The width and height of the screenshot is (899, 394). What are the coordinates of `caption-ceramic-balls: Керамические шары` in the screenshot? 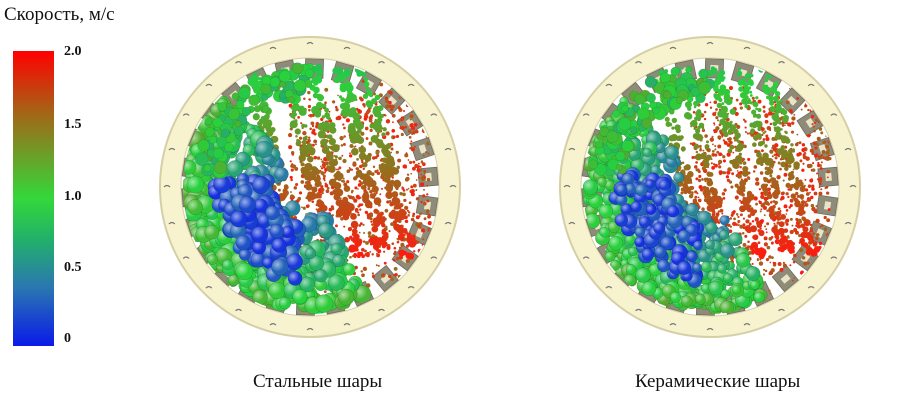 It's located at (718, 381).